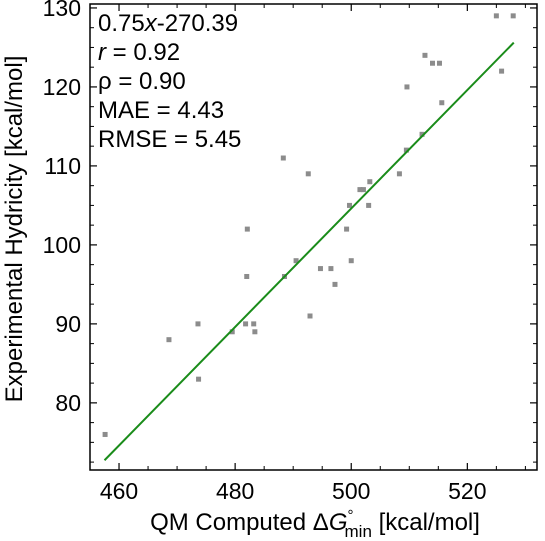 The image size is (545, 541). What do you see at coordinates (62, 166) in the screenshot?
I see `y-tick-label: 110` at bounding box center [62, 166].